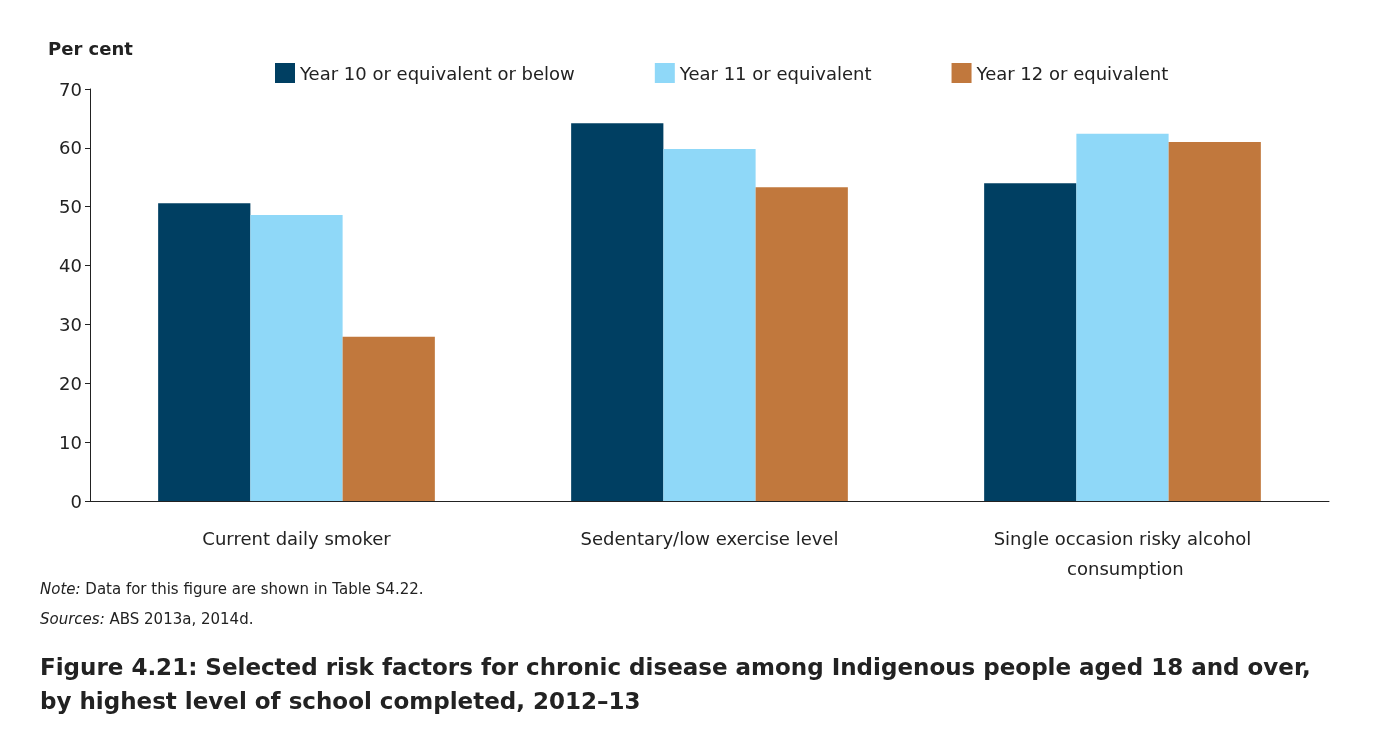 This screenshot has height=738, width=1379. I want to click on x-tick-label: Sedentary/low exercise level, so click(709, 538).